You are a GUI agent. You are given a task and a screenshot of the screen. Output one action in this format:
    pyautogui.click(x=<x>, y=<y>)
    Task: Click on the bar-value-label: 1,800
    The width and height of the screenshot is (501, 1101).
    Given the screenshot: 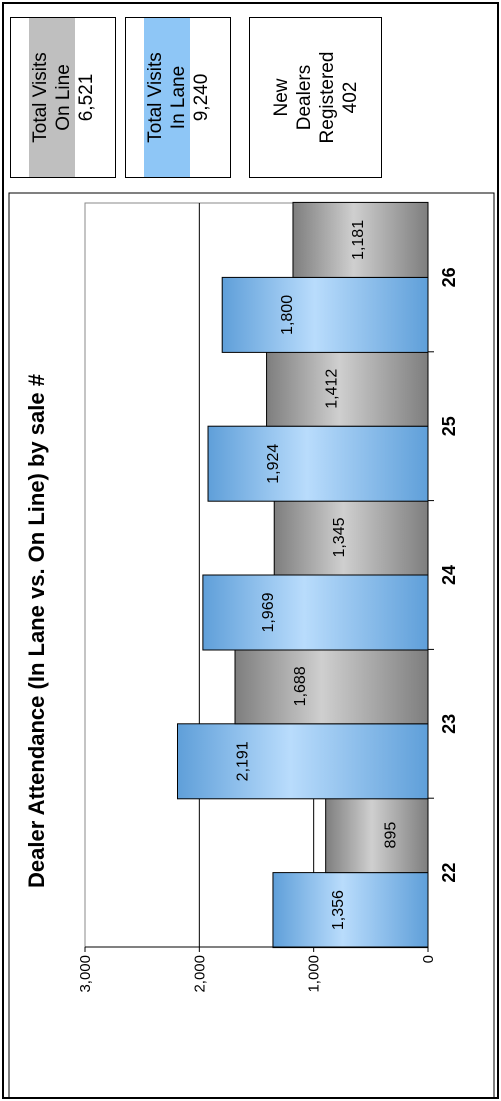 What is the action you would take?
    pyautogui.click(x=287, y=315)
    